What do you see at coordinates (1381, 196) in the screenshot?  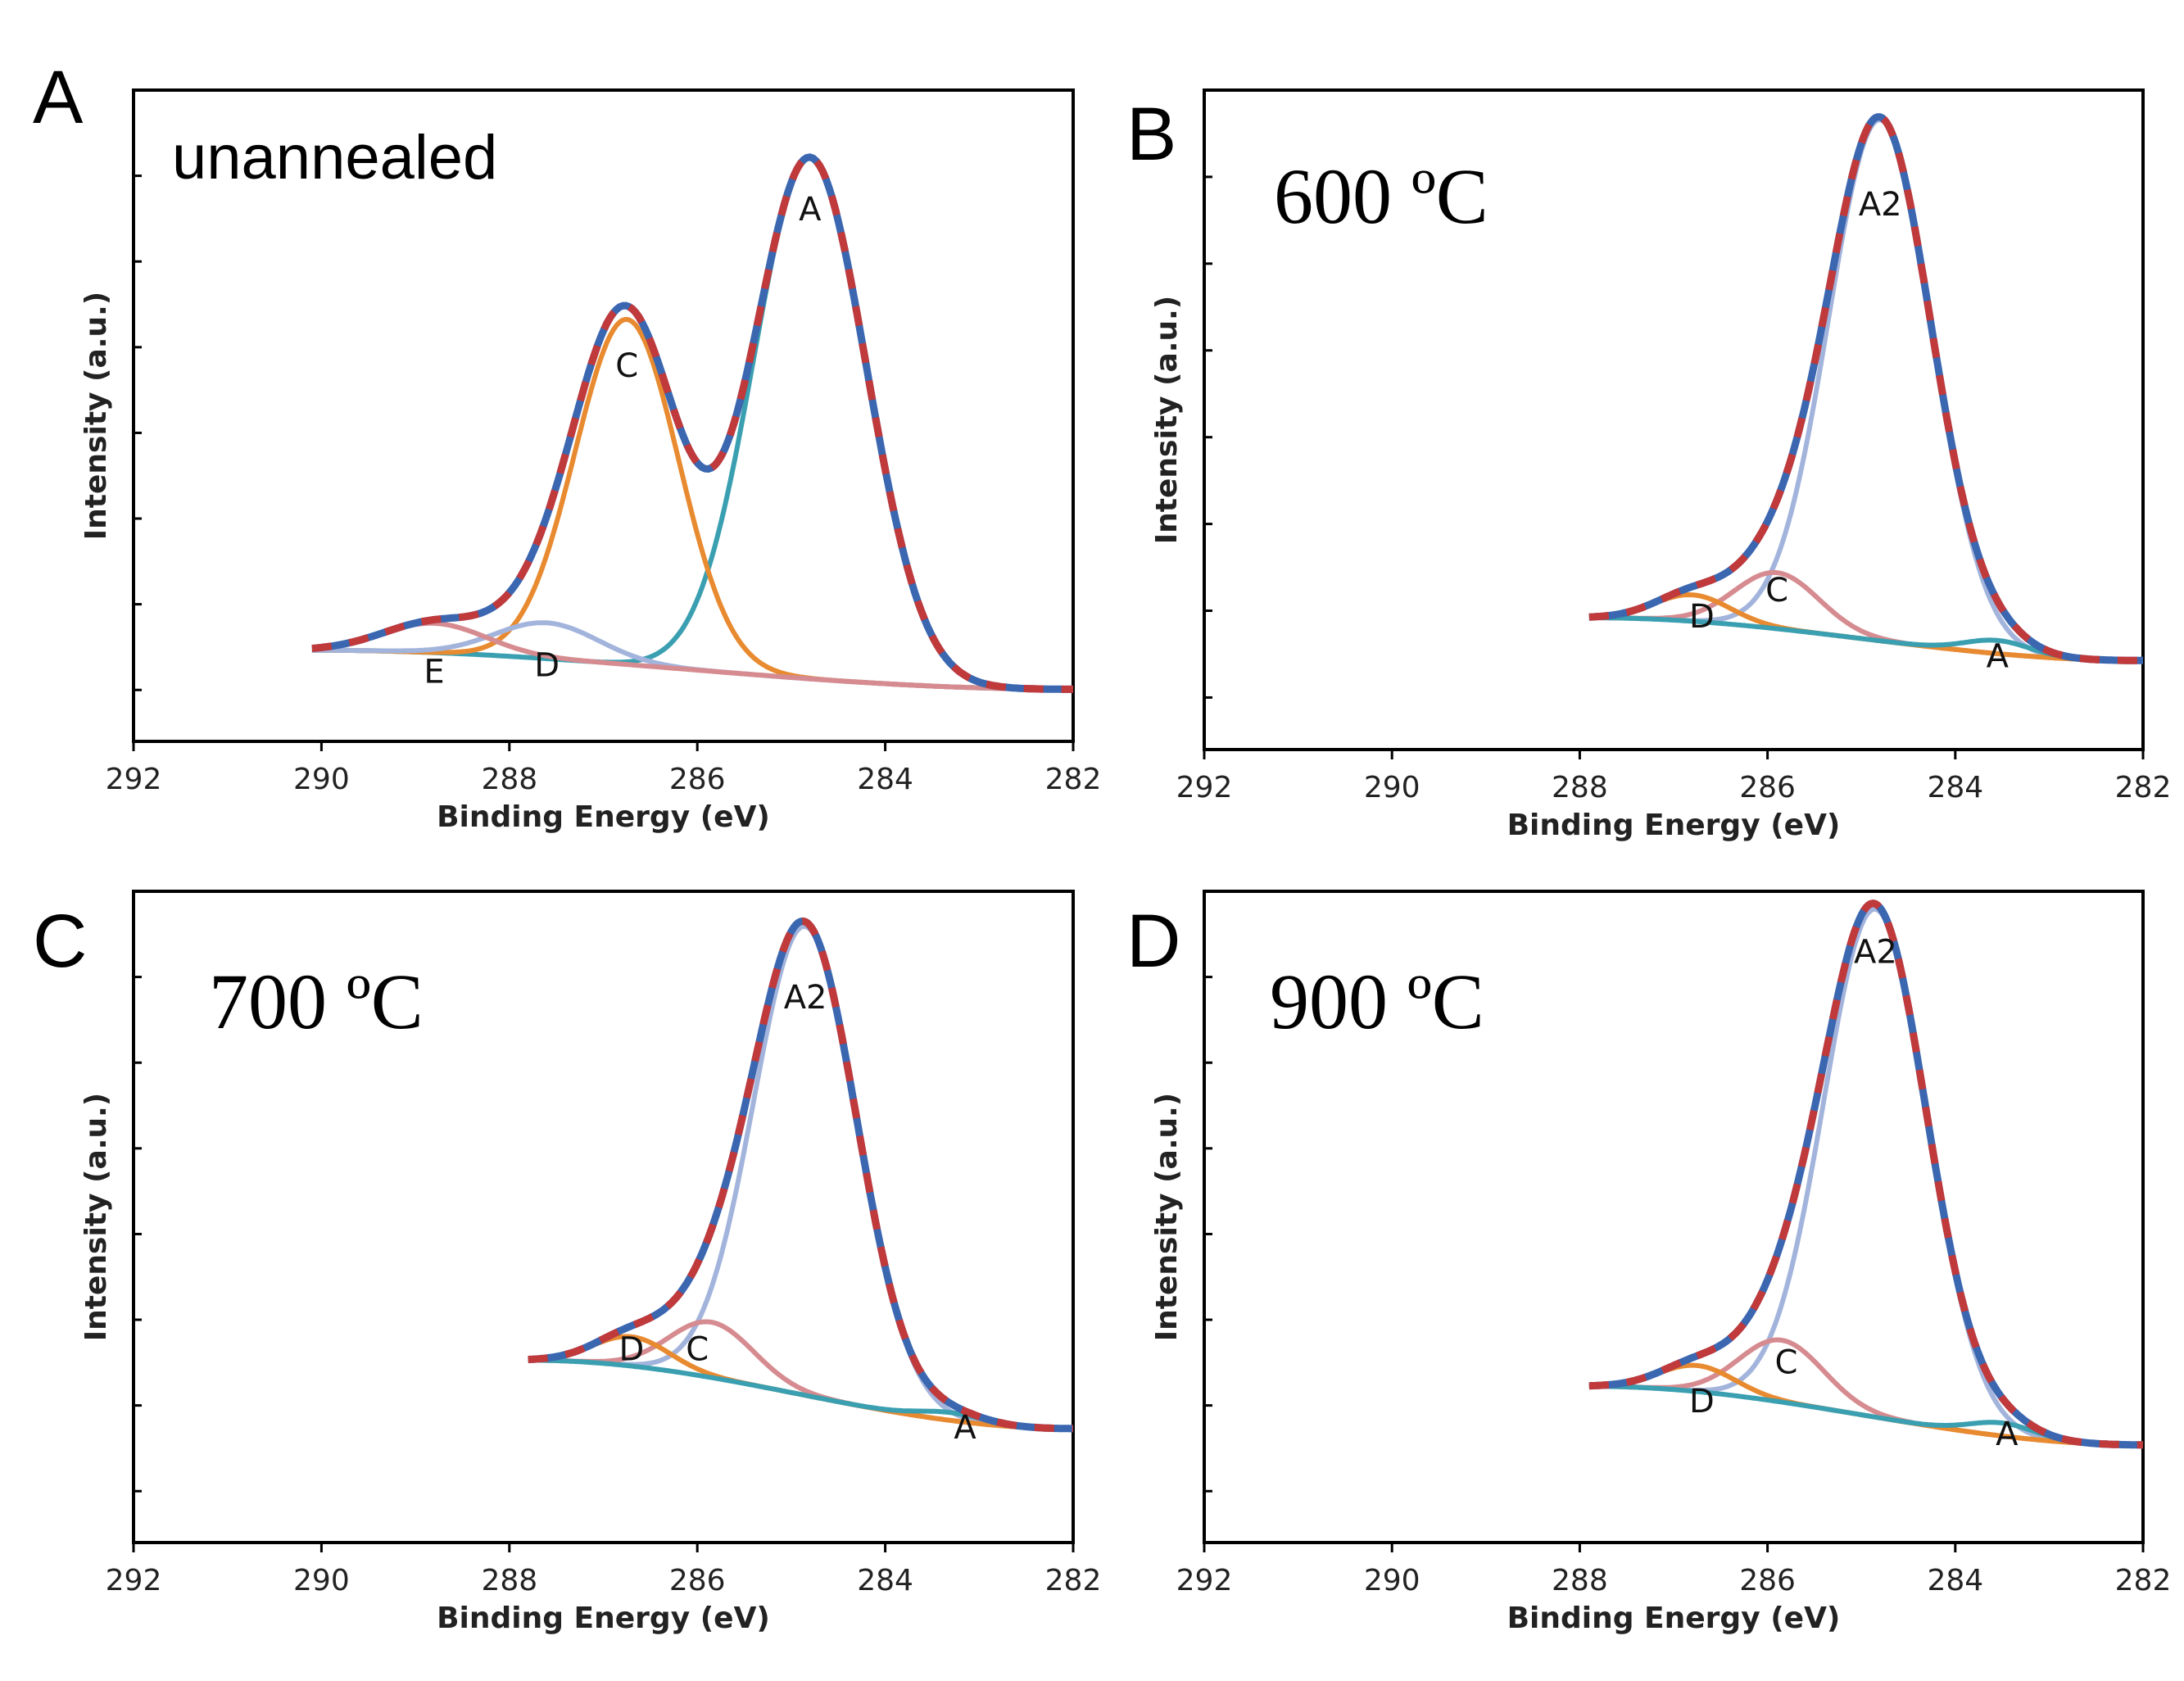 I see `condition-label-b: 600 ºC` at bounding box center [1381, 196].